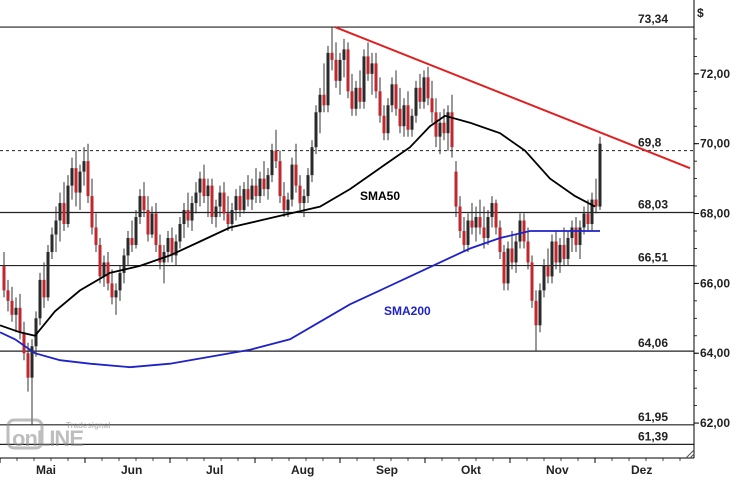 This screenshot has width=750, height=480. Describe the element at coordinates (700, 13) in the screenshot. I see `currency-label: $` at that location.